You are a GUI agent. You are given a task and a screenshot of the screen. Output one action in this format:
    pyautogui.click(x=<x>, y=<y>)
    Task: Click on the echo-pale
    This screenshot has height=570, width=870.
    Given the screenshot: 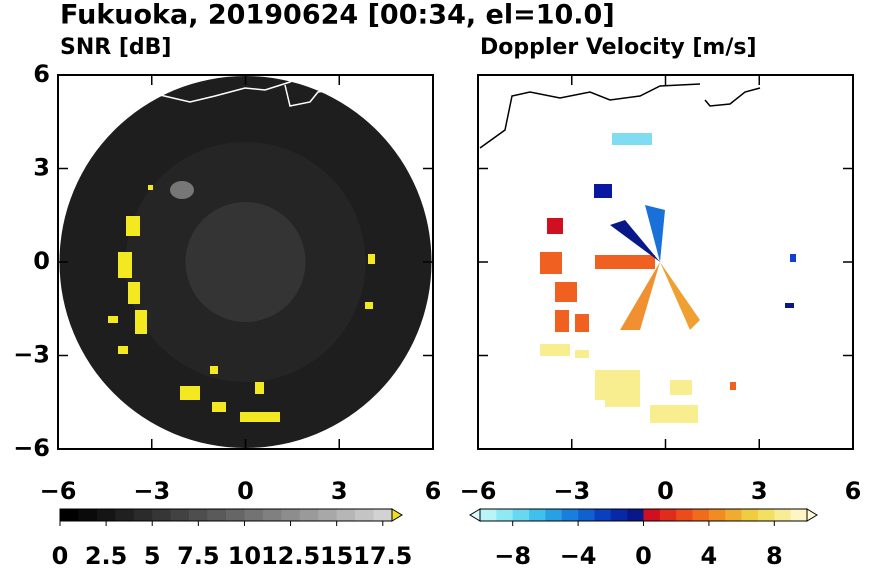 What is the action you would take?
    pyautogui.click(x=619, y=383)
    